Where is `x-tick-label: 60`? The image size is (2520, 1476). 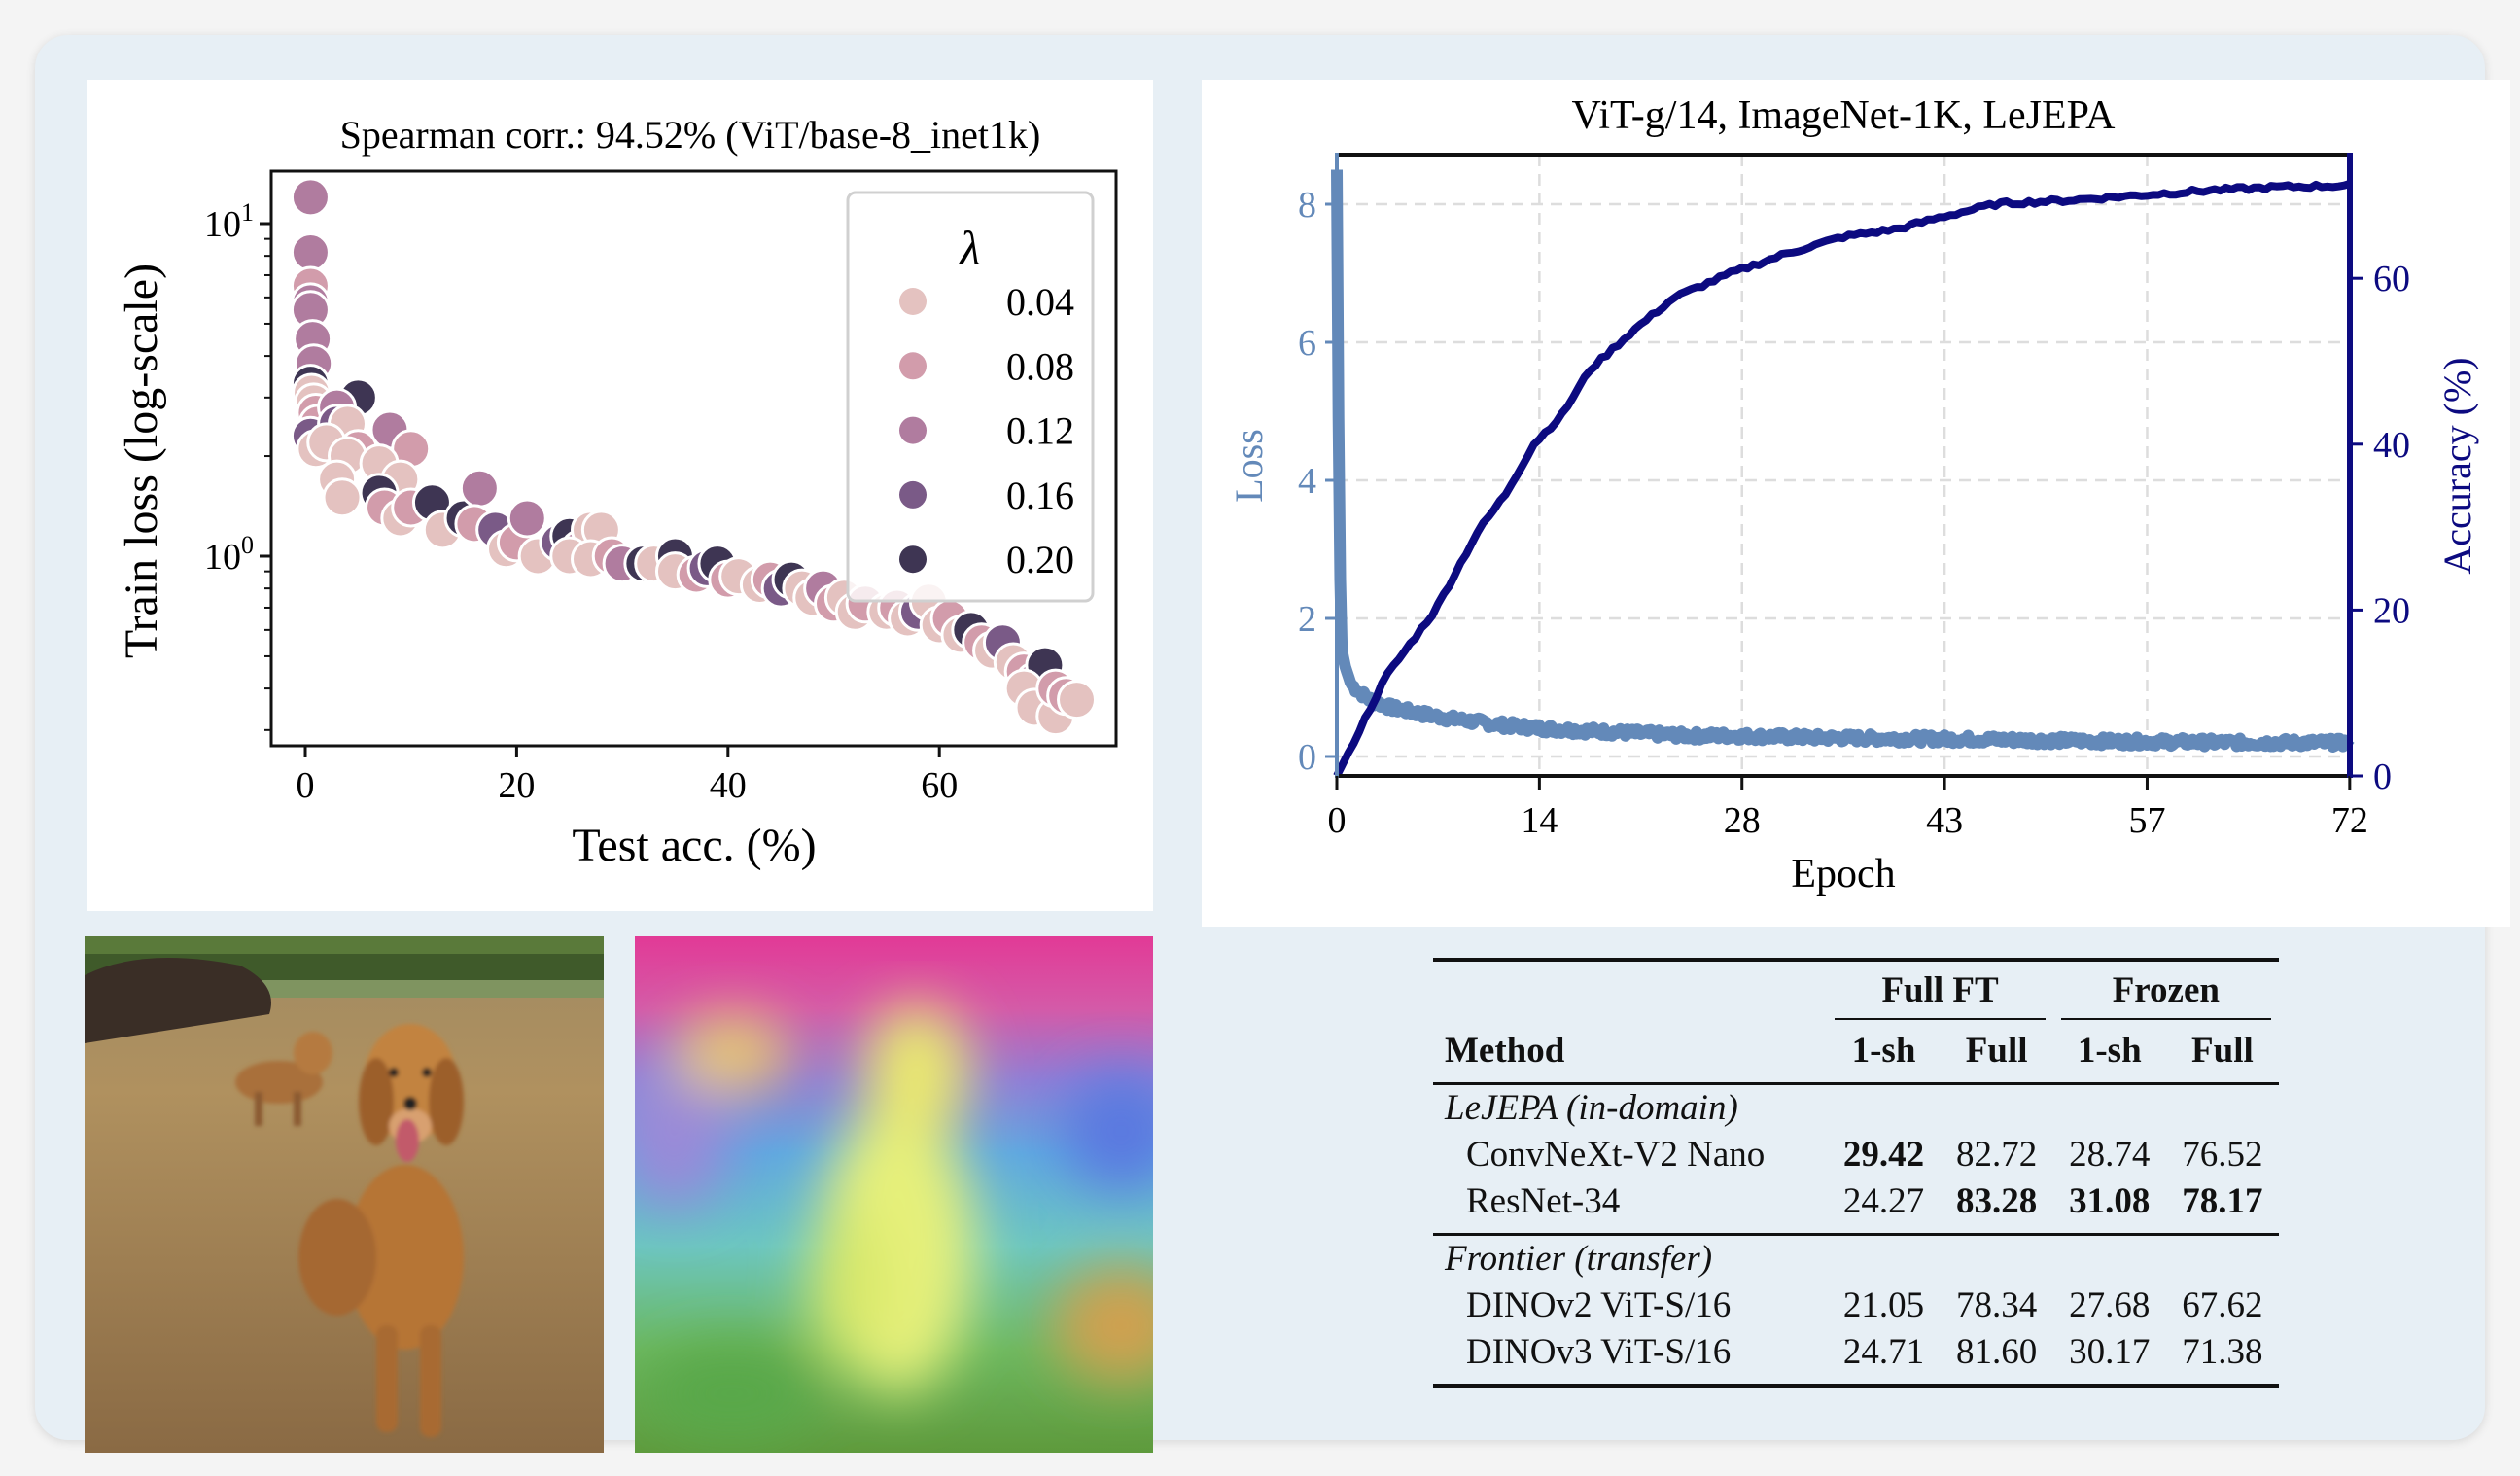 x-tick-label: 60 is located at coordinates (939, 786).